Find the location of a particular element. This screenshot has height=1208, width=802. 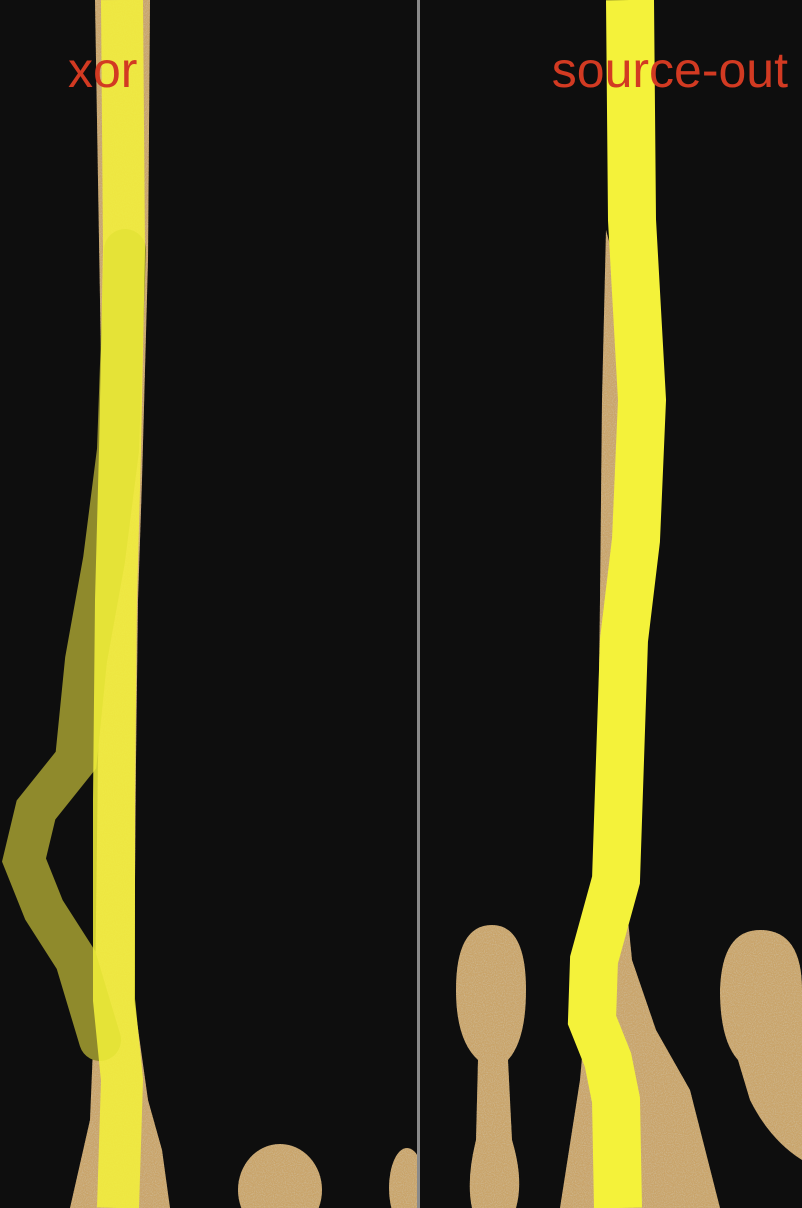

source-out-label: source-out is located at coordinates (670, 70).